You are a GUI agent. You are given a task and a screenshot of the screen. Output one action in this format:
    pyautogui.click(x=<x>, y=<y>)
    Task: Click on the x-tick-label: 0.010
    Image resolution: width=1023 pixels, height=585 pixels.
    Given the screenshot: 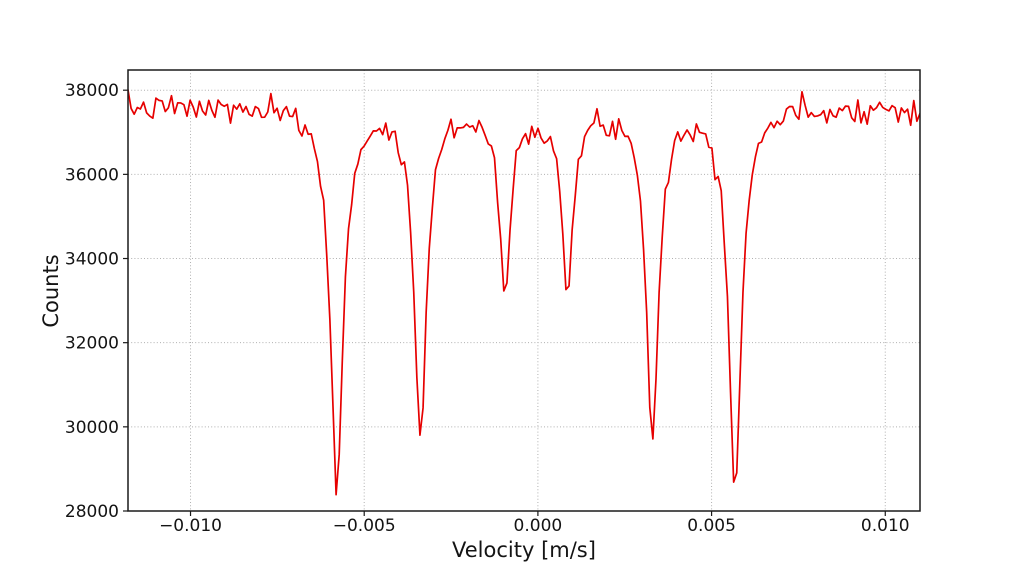 What is the action you would take?
    pyautogui.click(x=885, y=526)
    